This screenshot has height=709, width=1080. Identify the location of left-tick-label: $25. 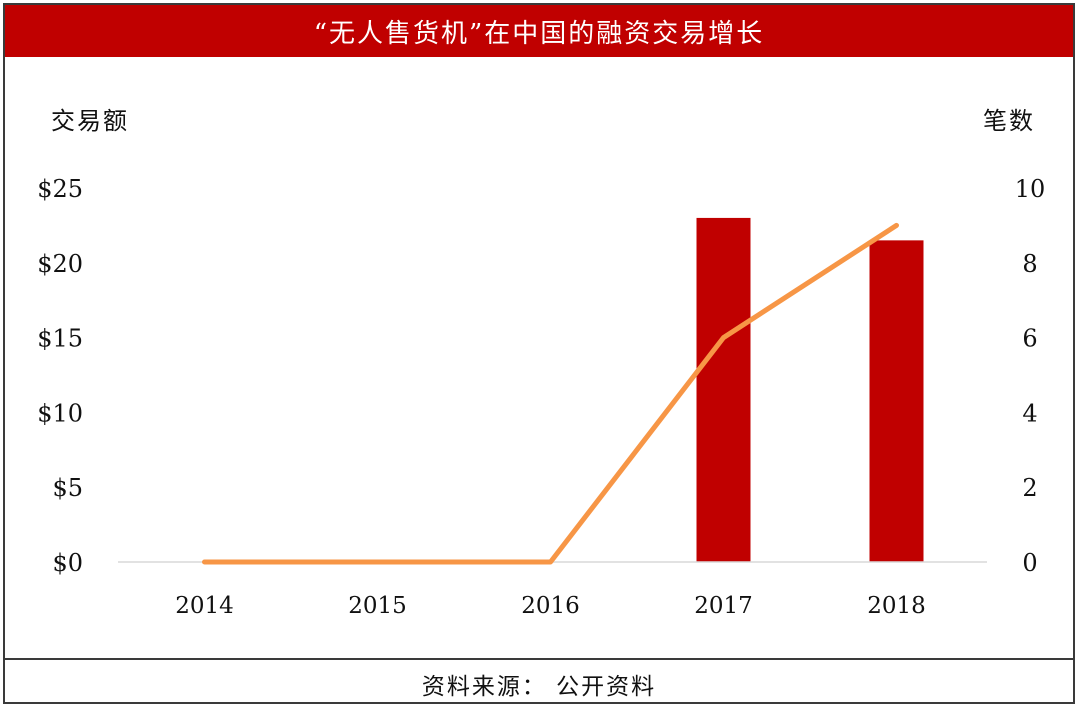
(60, 189).